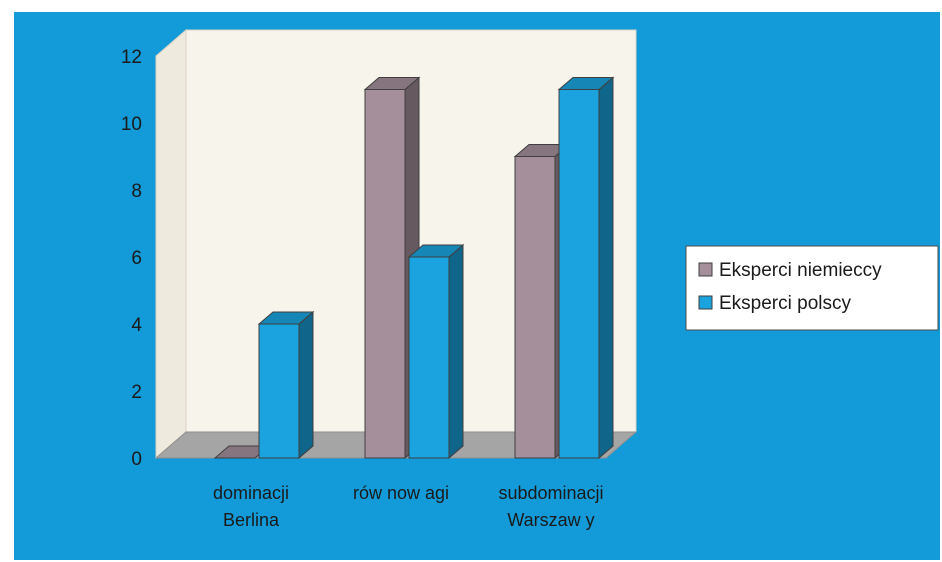 Image resolution: width=942 pixels, height=562 pixels. Describe the element at coordinates (136, 459) in the screenshot. I see `y-tick-label: 0` at that location.